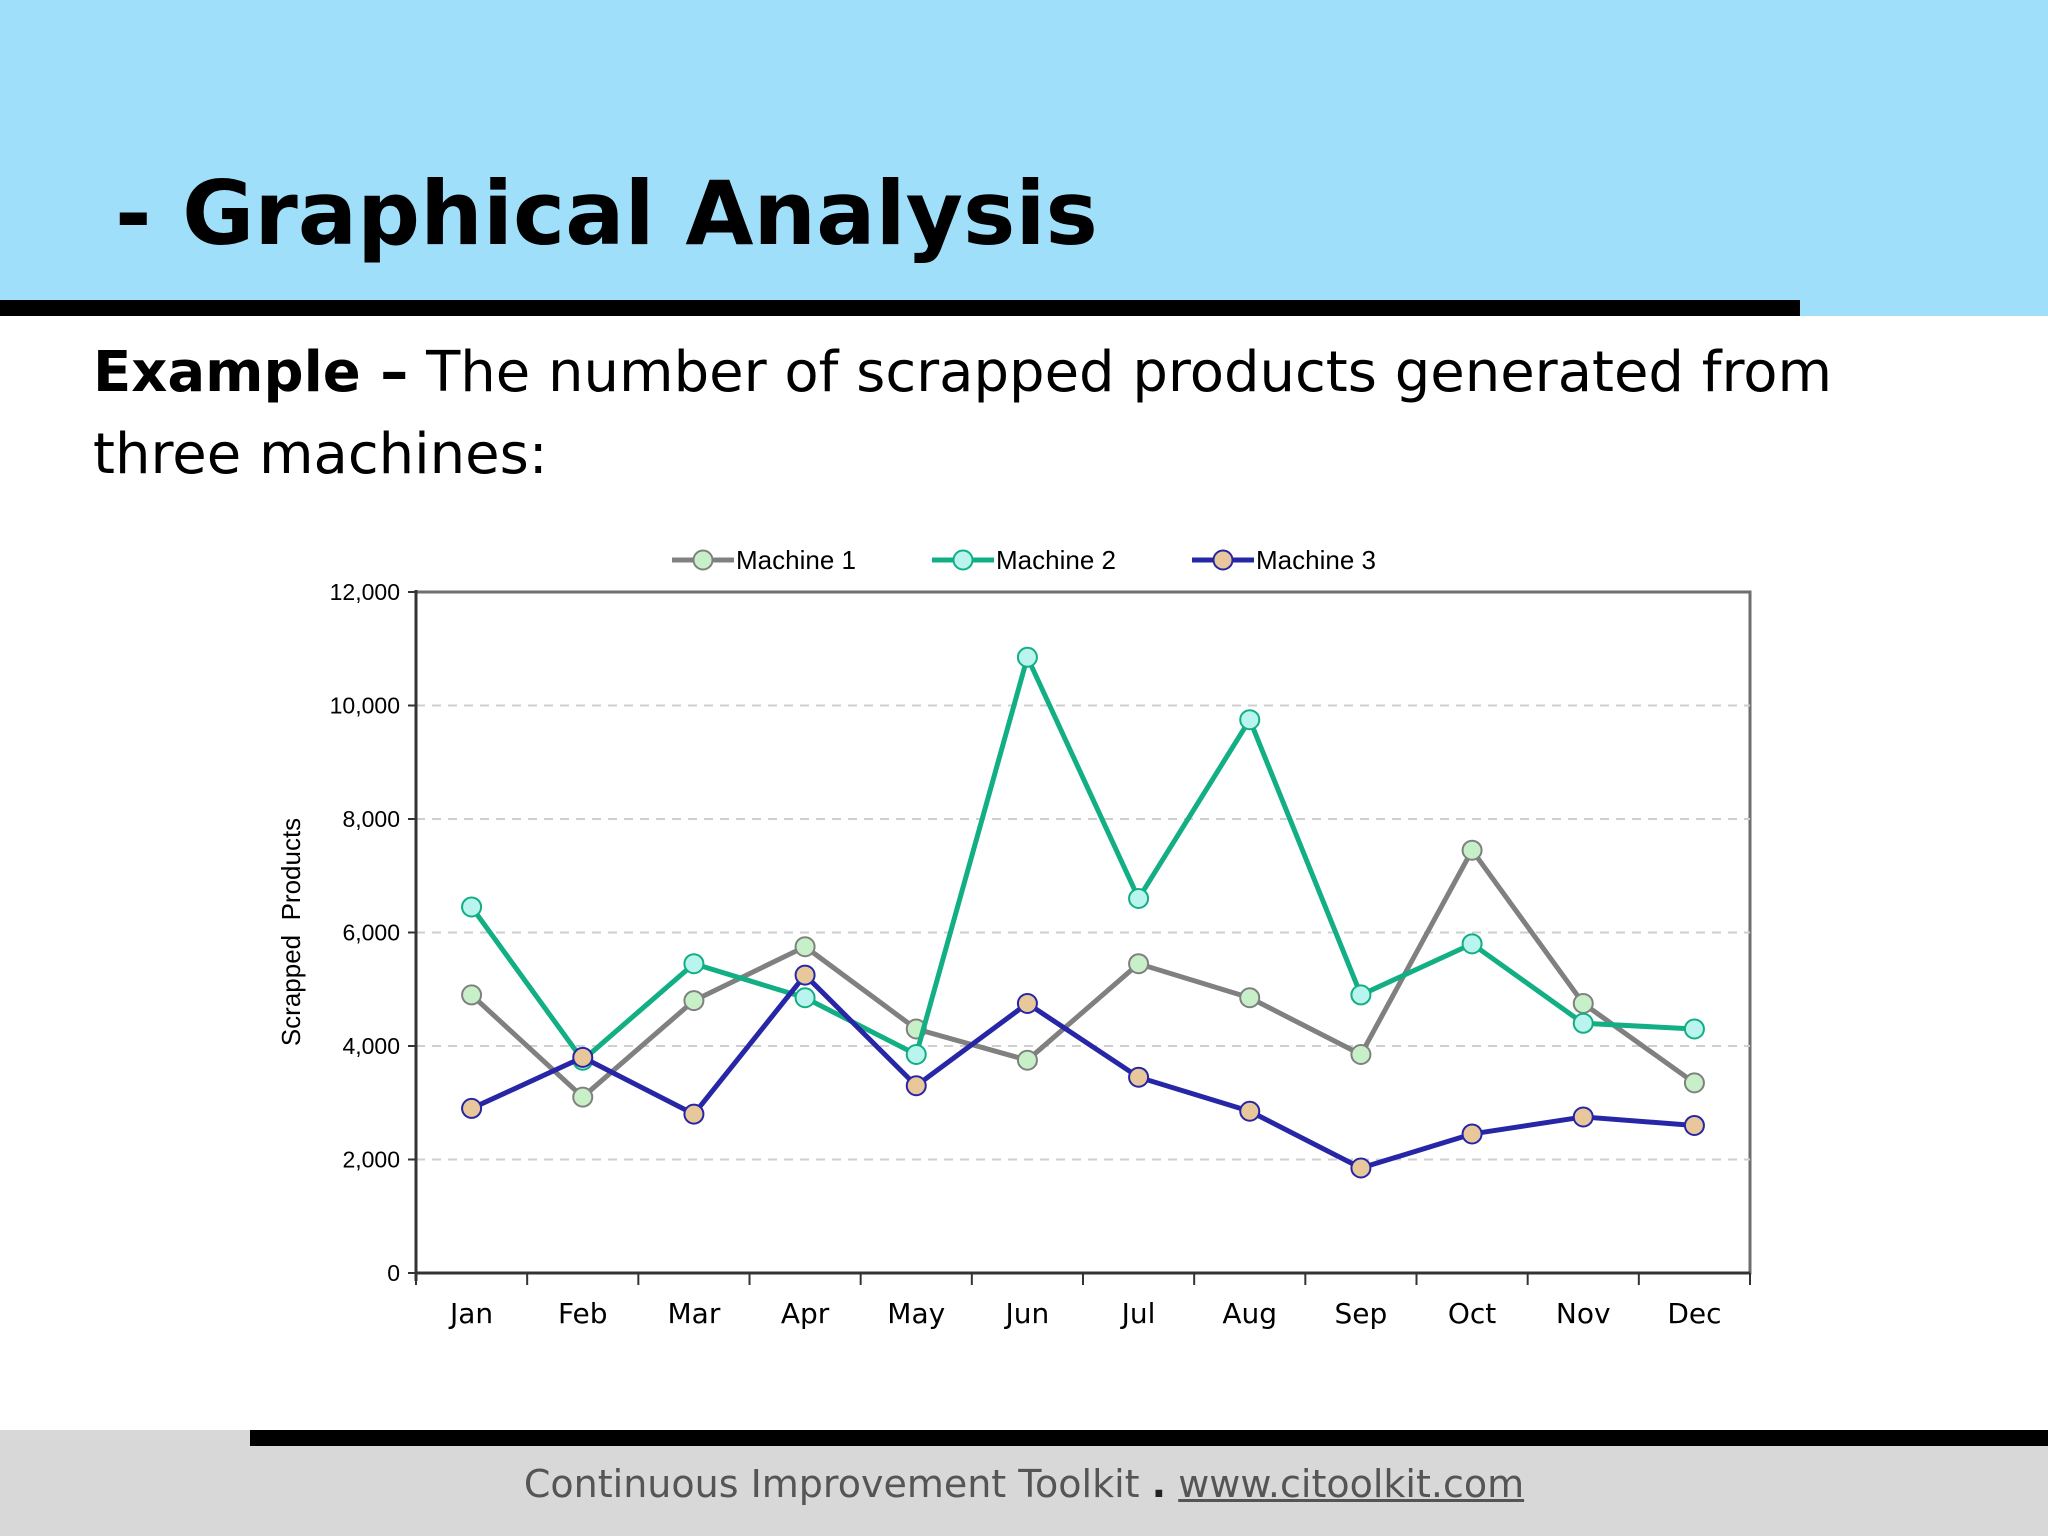 This screenshot has width=2048, height=1536. I want to click on y-tick-label: 6,000, so click(371, 933).